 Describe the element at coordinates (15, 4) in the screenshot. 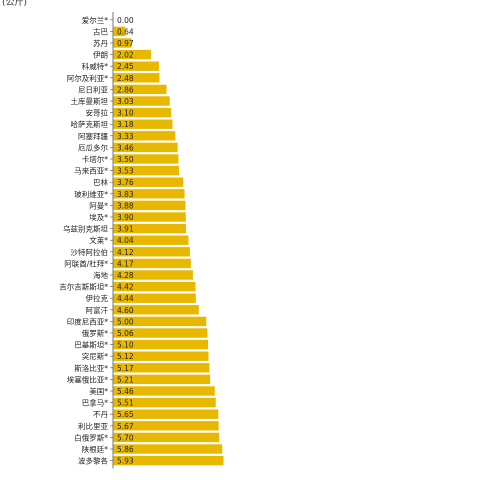

I see `unit-label: (公斤)` at that location.